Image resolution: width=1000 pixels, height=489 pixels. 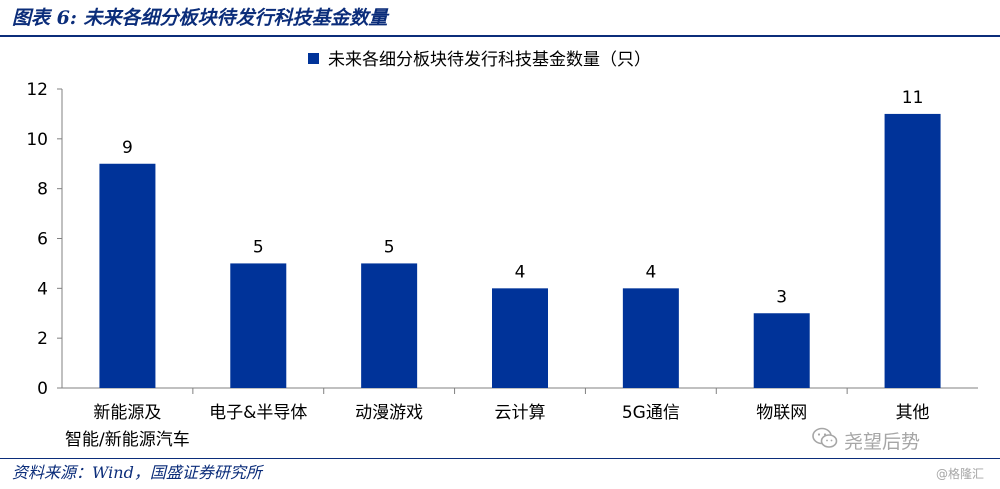 What do you see at coordinates (42, 190) in the screenshot?
I see `y-tick-label: 8` at bounding box center [42, 190].